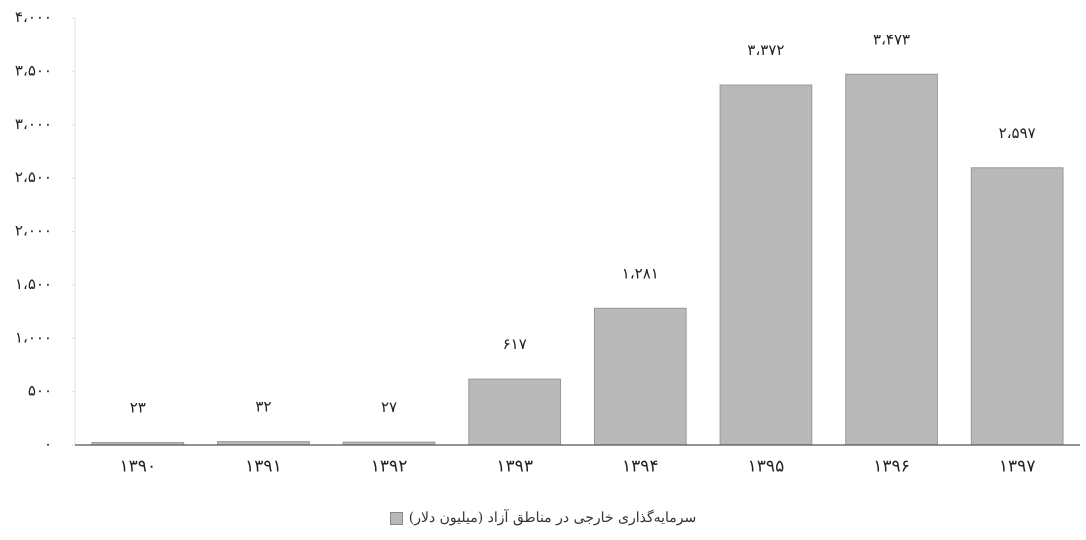 Image resolution: width=1086 pixels, height=540 pixels. What do you see at coordinates (515, 344) in the screenshot?
I see `value-label: ۶۱۷` at bounding box center [515, 344].